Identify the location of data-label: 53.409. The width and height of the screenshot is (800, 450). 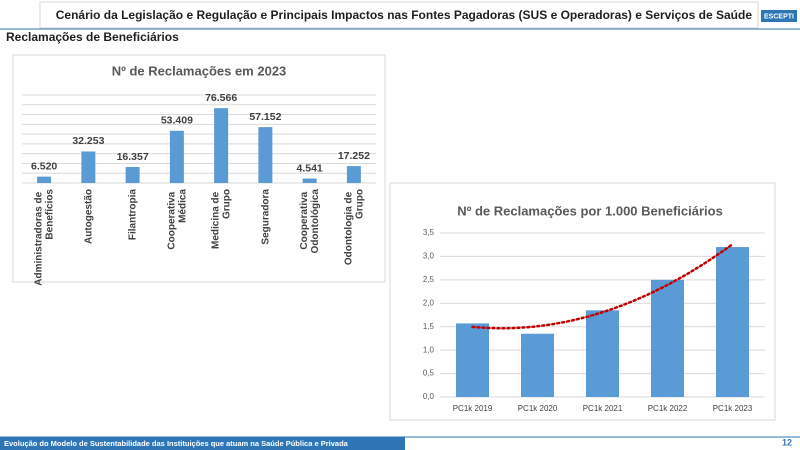
(177, 121).